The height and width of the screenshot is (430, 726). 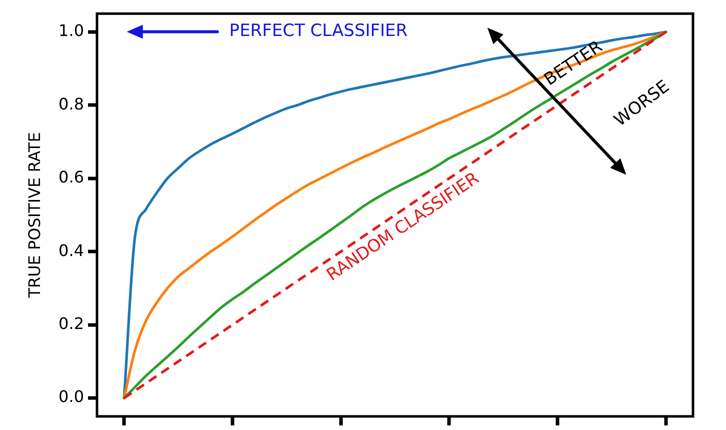 I want to click on y-tick-label: 1.0, so click(x=71, y=30).